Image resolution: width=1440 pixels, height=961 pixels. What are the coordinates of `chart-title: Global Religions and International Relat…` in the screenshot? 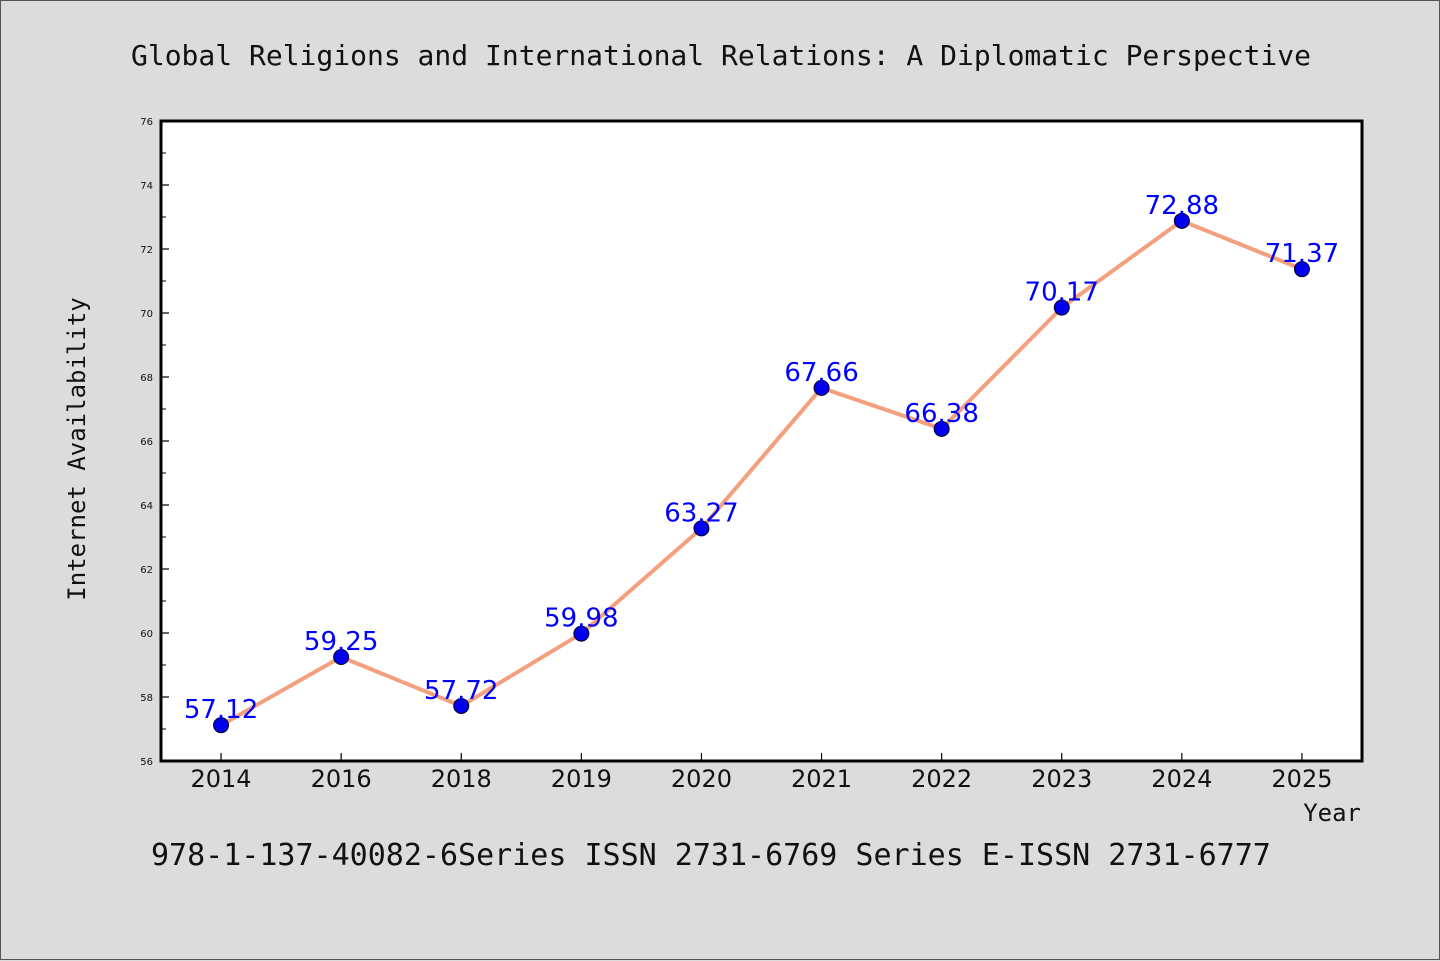 It's located at (721, 55).